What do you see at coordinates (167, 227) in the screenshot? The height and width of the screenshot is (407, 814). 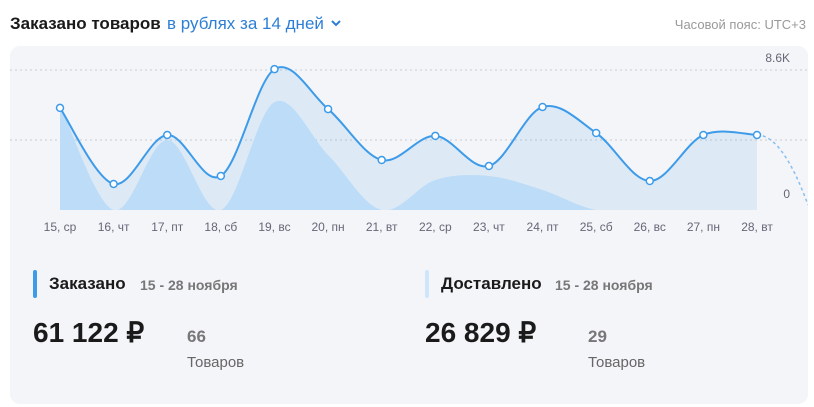 I see `x-tick-label: 17, пт` at bounding box center [167, 227].